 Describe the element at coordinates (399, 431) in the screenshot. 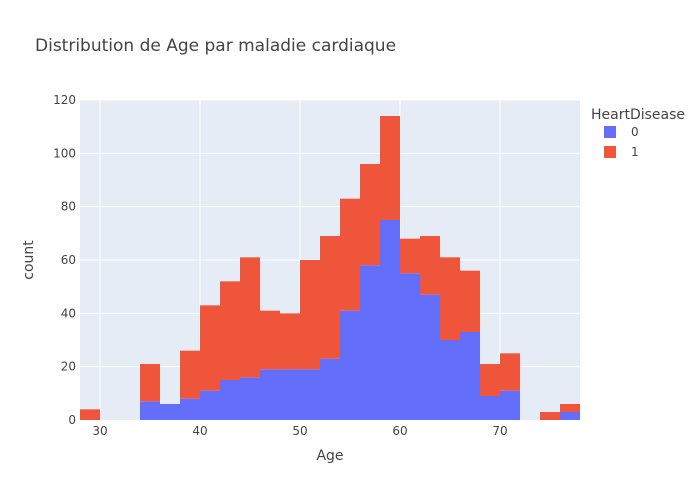

I see `x-tick-label: 60` at that location.